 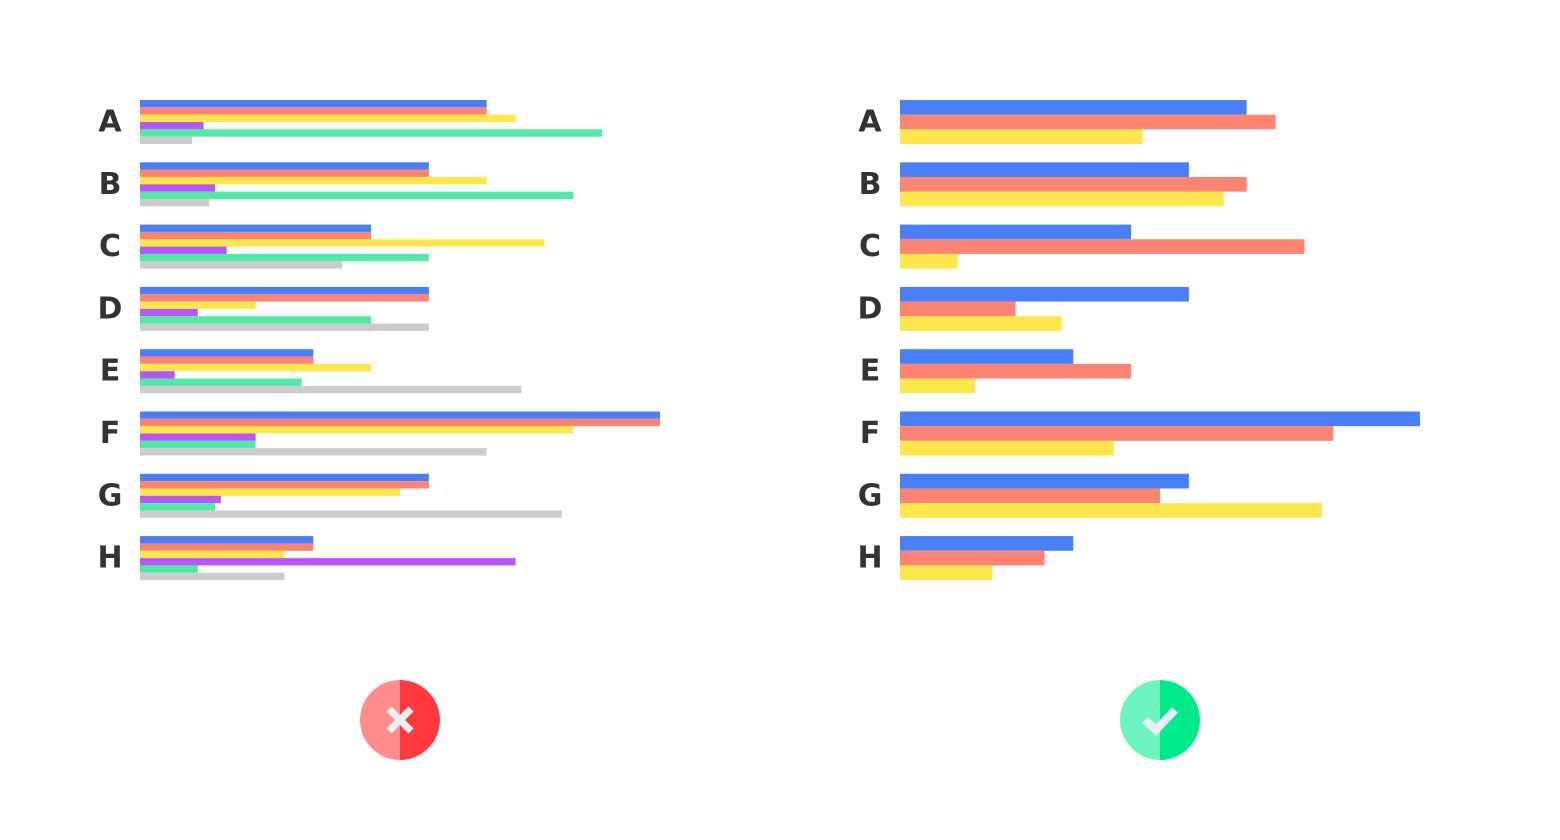 What do you see at coordinates (169, 569) in the screenshot?
I see `bar-h-green` at bounding box center [169, 569].